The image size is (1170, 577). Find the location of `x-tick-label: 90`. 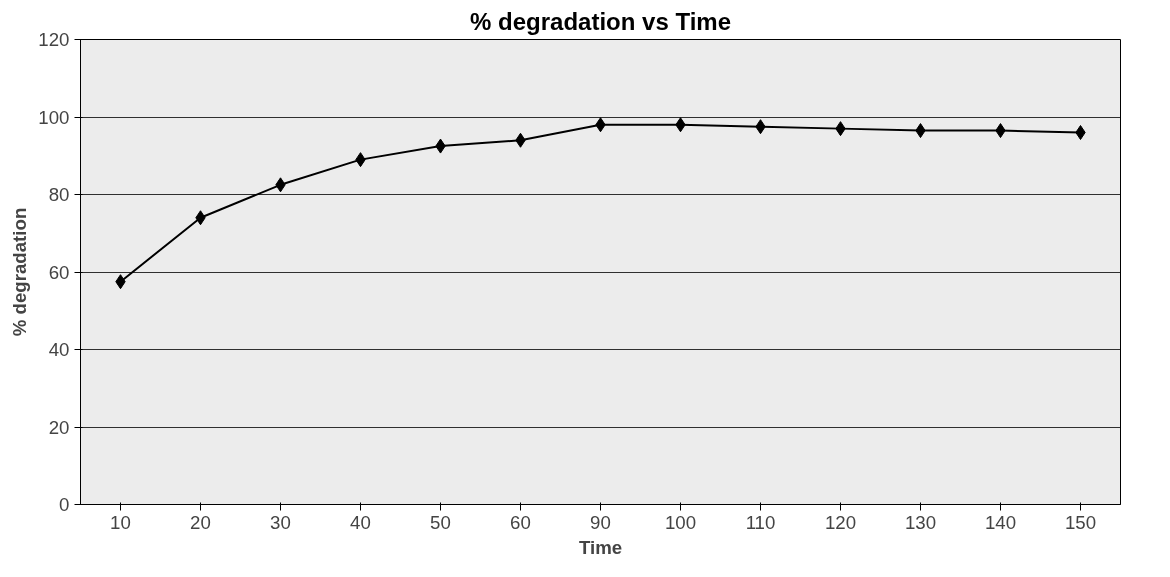

x-tick-label: 90 is located at coordinates (600, 522).